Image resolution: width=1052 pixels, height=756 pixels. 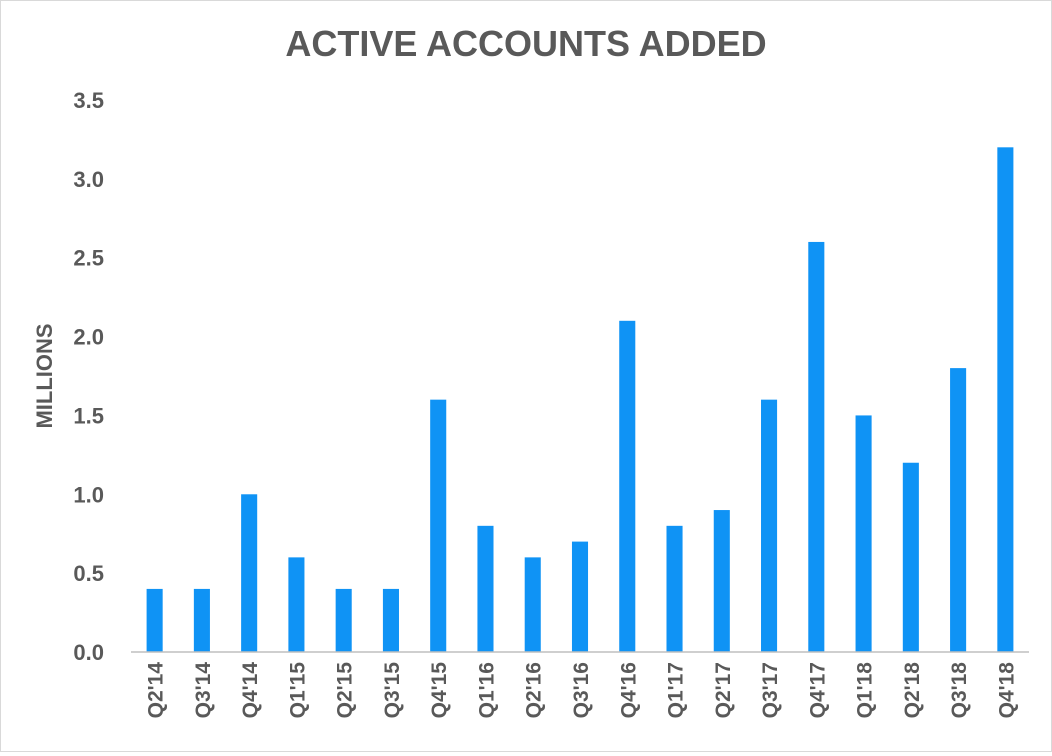 What do you see at coordinates (392, 690) in the screenshot?
I see `x-tick-label: Q3'15` at bounding box center [392, 690].